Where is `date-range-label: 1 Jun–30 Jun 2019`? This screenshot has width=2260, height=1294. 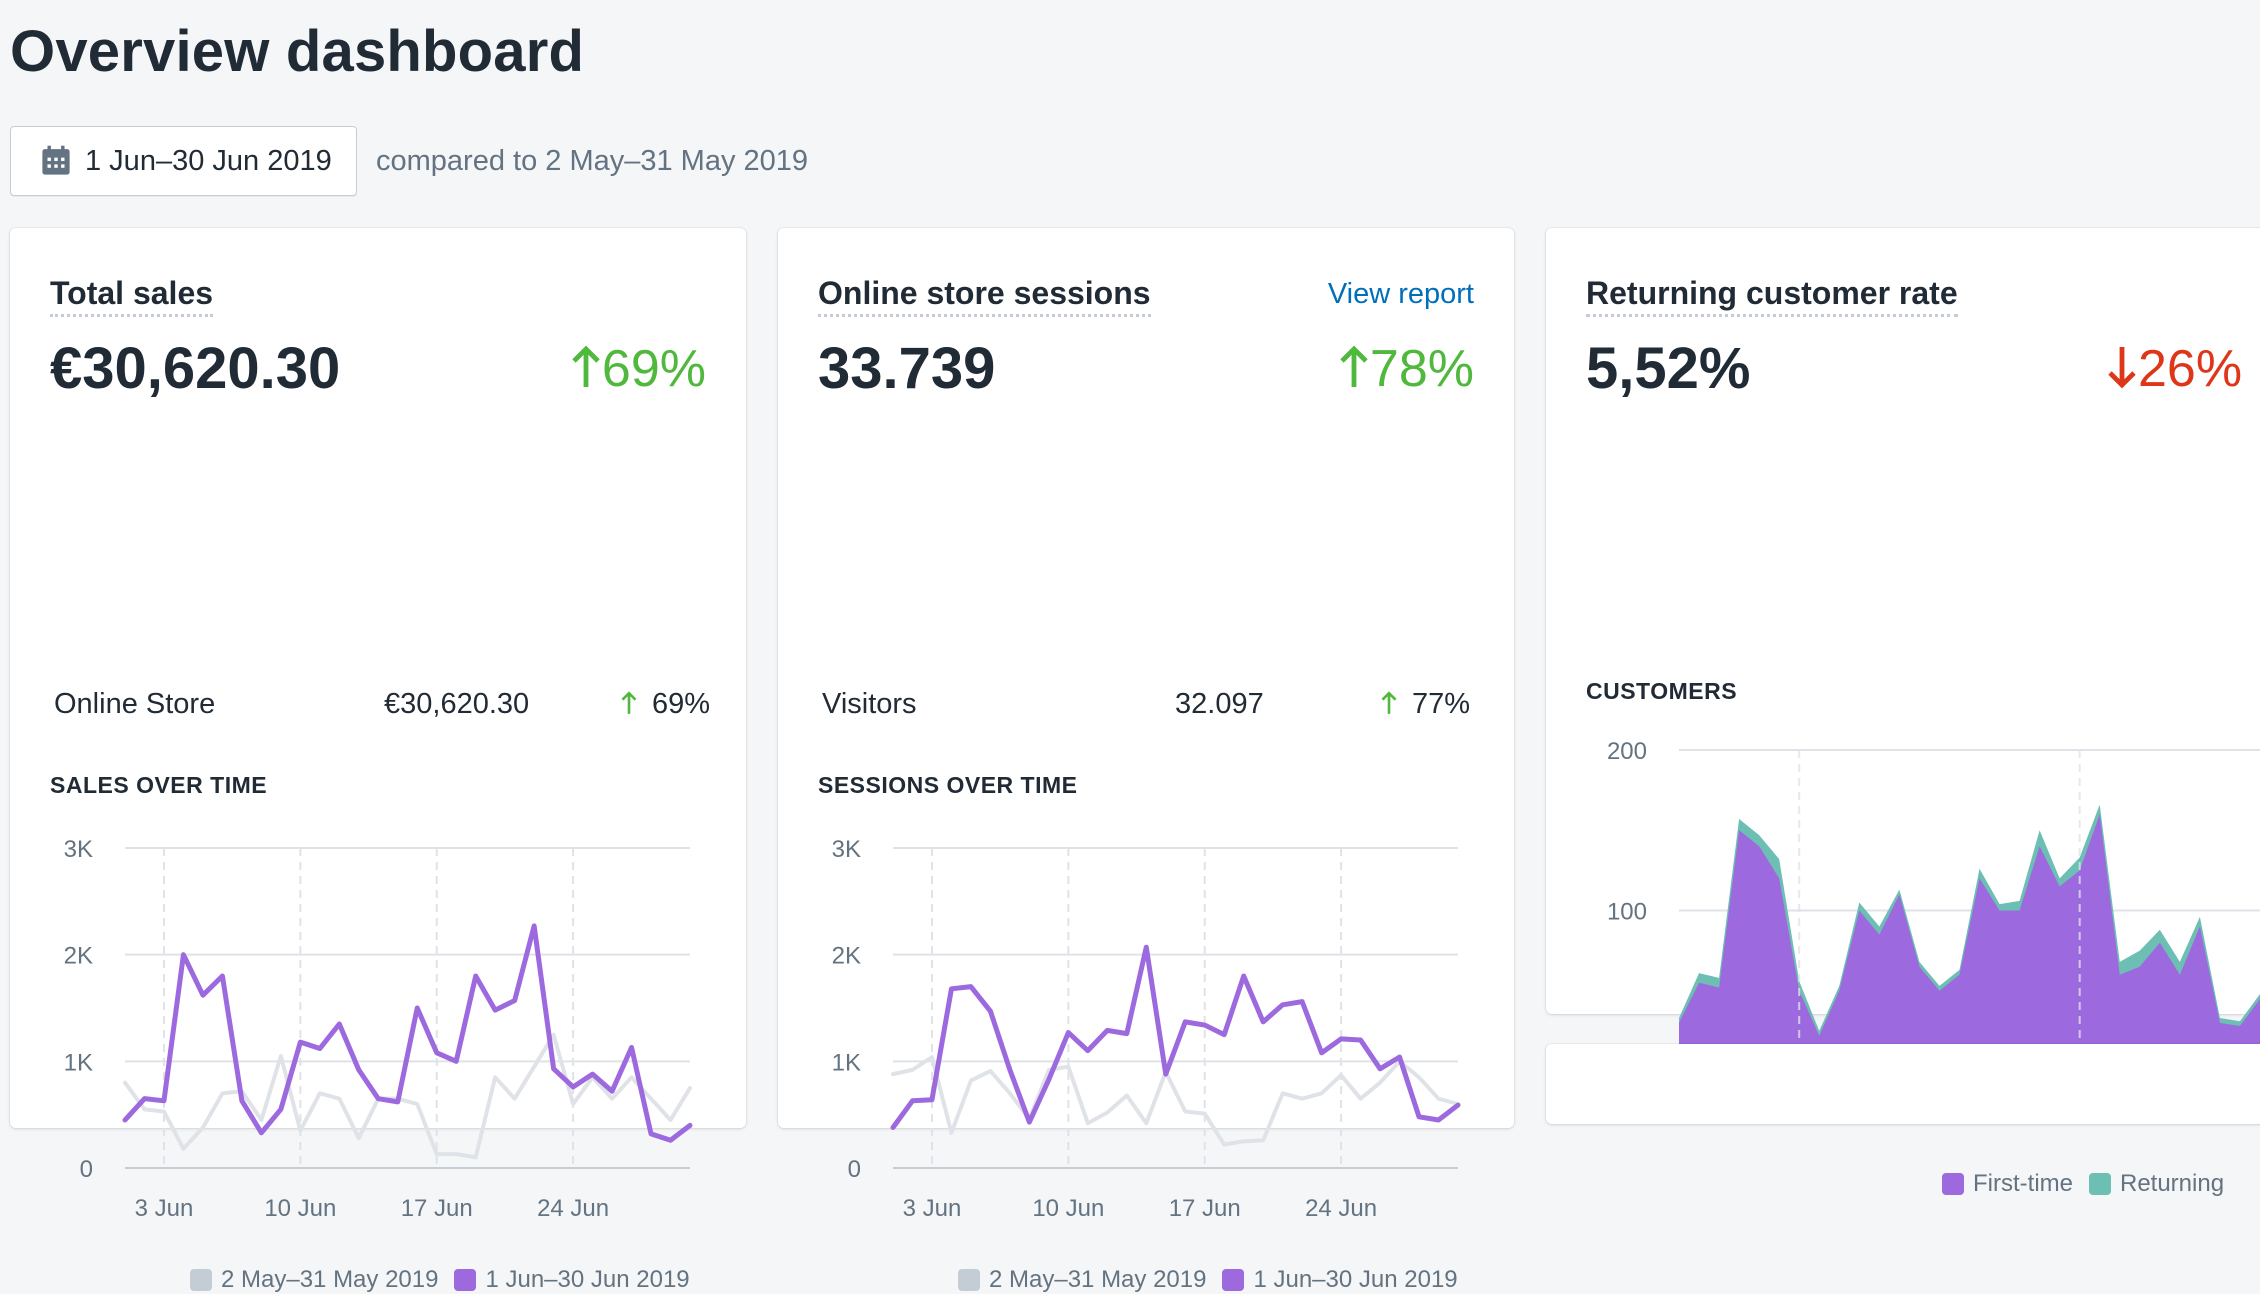 date-range-label: 1 Jun–30 Jun 2019 is located at coordinates (208, 161).